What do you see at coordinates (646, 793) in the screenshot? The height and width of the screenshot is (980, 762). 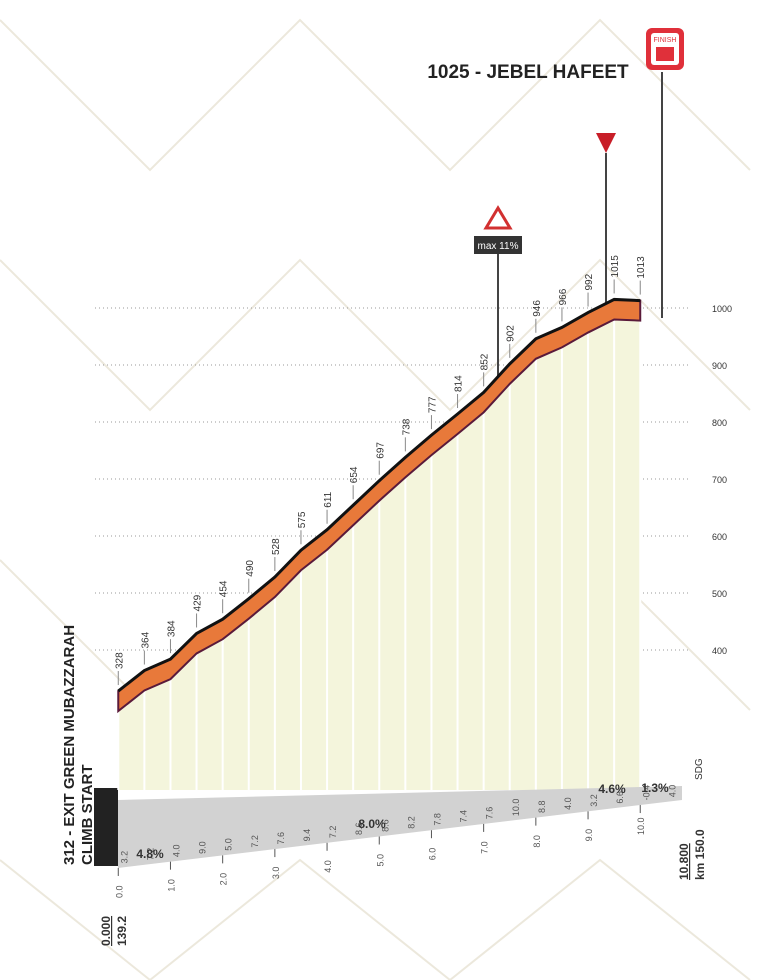 I see `gradient-label: -0.4` at bounding box center [646, 793].